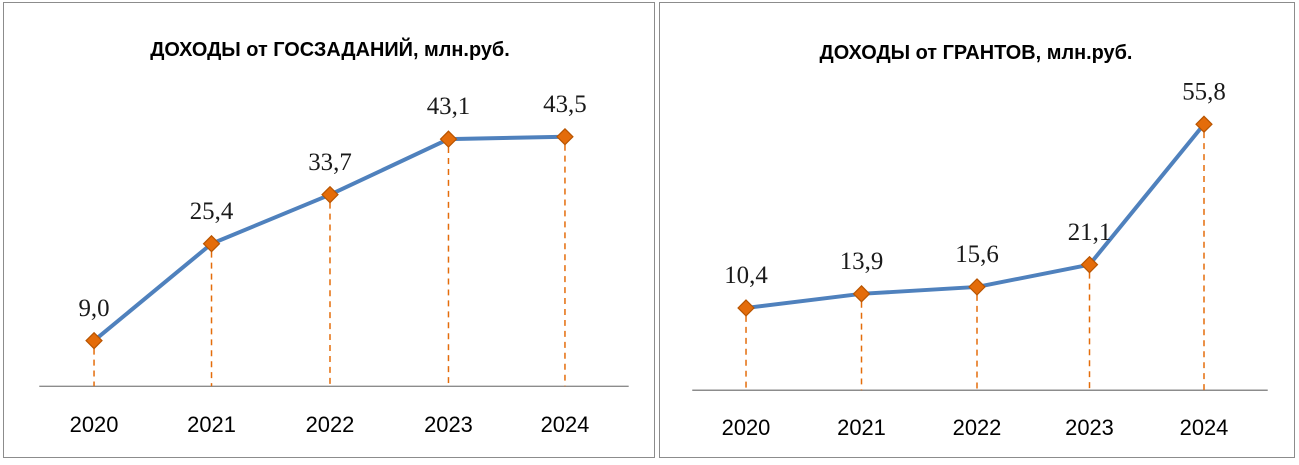 The height and width of the screenshot is (465, 1299). I want to click on data-label-2021: 25,4, so click(212, 211).